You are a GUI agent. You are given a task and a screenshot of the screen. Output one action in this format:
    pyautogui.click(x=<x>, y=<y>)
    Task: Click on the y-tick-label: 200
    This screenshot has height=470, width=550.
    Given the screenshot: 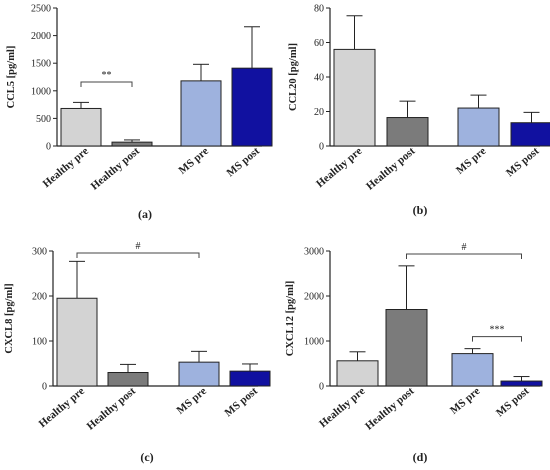 What is the action you would take?
    pyautogui.click(x=39, y=297)
    